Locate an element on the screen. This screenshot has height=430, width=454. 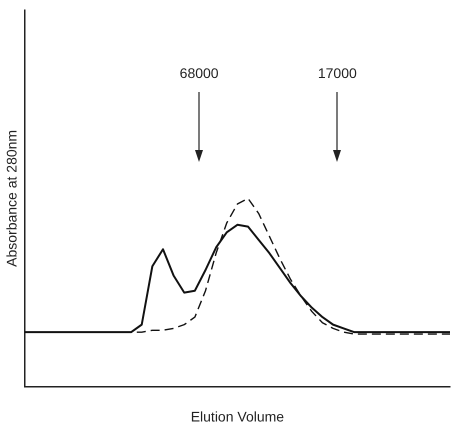
text: 68000 is located at coordinates (199, 73).